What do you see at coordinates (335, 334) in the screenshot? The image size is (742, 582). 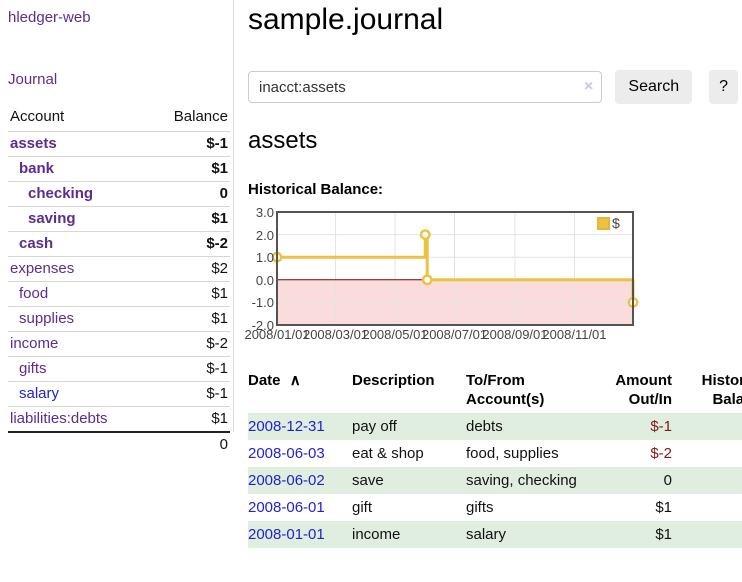 I see `x-axis-tick-label: 2008/03/01` at bounding box center [335, 334].